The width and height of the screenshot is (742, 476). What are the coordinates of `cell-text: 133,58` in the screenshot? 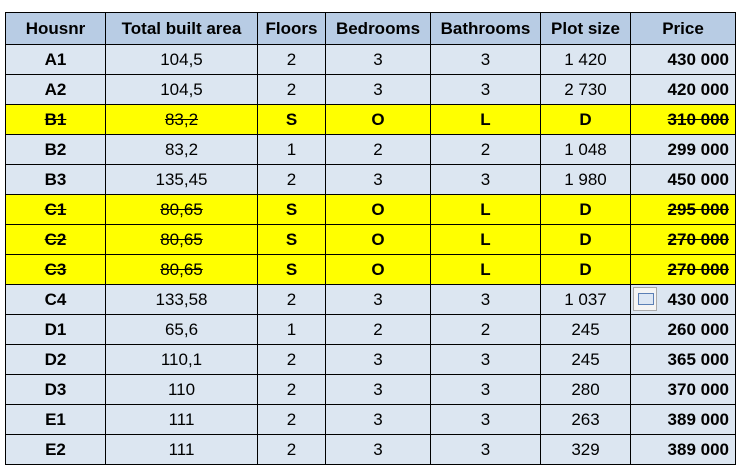 It's located at (181, 299).